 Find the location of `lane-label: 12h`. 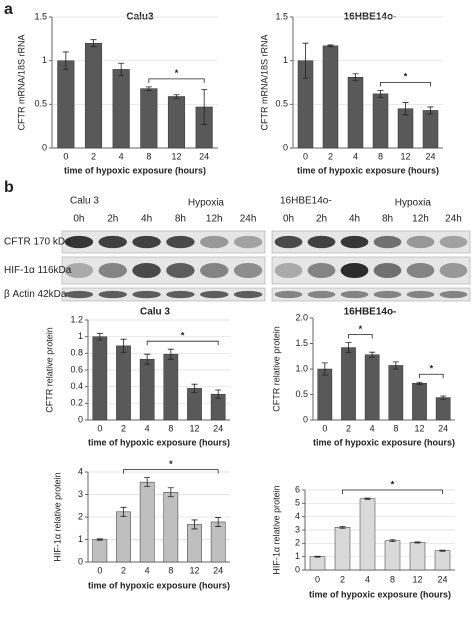

lane-label: 12h is located at coordinates (420, 219).